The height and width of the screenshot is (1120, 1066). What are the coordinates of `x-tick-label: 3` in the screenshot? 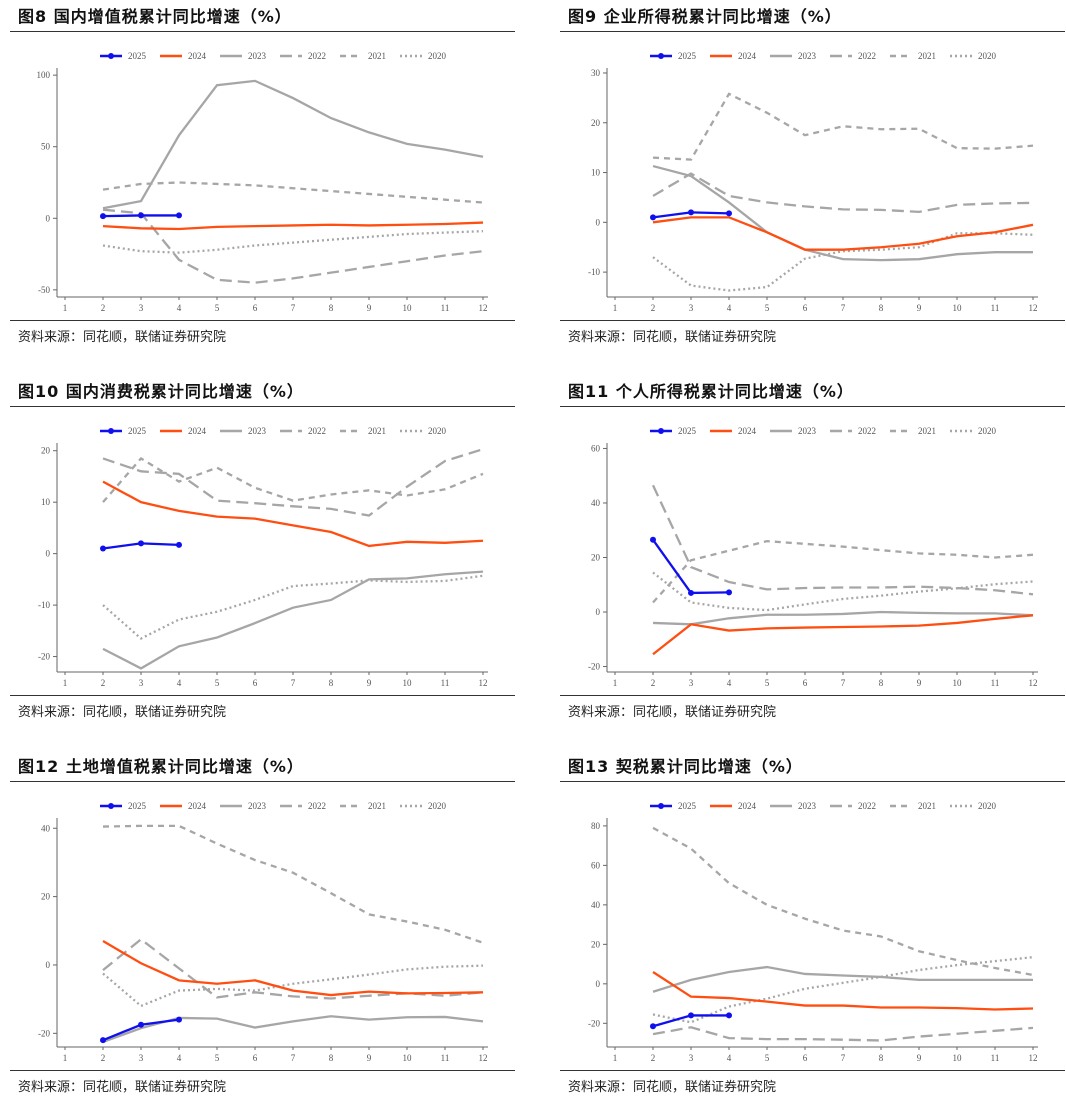 It's located at (691, 308).